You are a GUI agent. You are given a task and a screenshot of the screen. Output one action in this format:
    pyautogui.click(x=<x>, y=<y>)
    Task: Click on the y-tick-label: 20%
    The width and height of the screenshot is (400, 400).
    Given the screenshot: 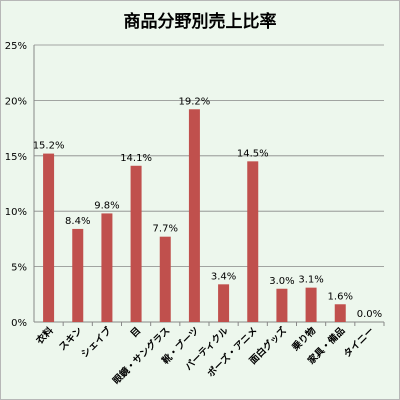 What is the action you would take?
    pyautogui.click(x=16, y=101)
    